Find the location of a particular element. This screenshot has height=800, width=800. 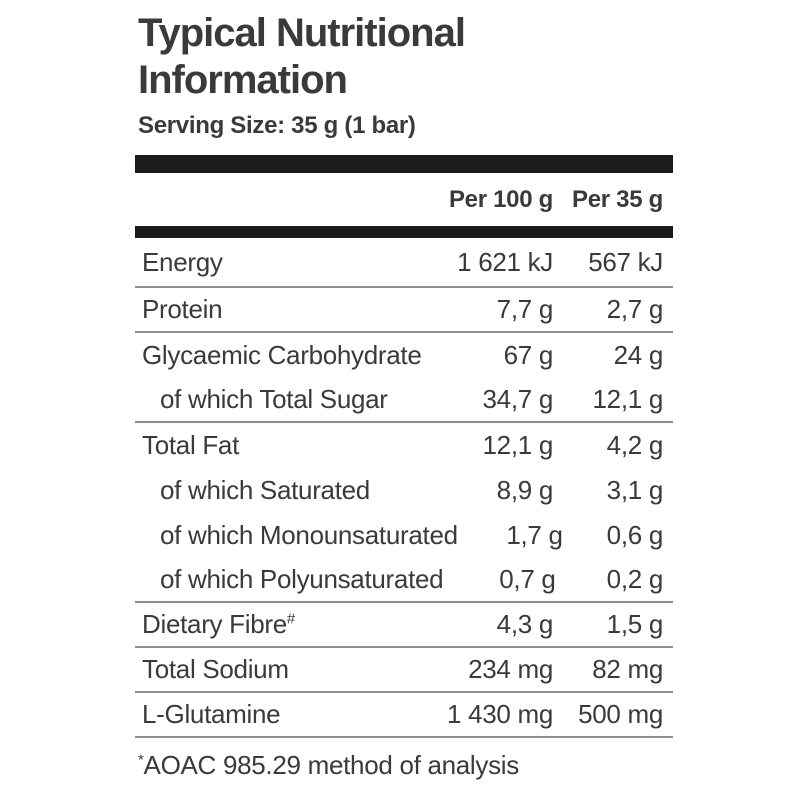

footnote: *AOAC 985.29 method of analysis is located at coordinates (328, 765).